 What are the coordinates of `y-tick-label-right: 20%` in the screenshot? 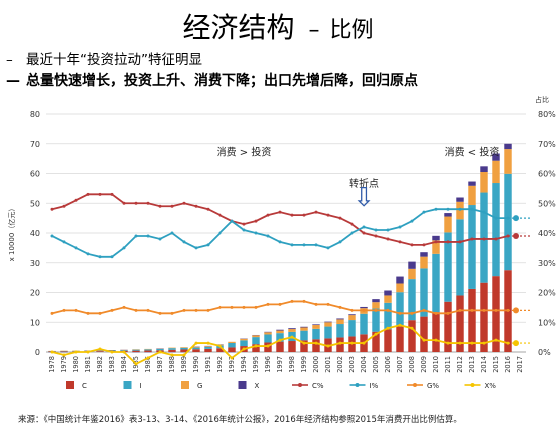 It's located at (547, 293).